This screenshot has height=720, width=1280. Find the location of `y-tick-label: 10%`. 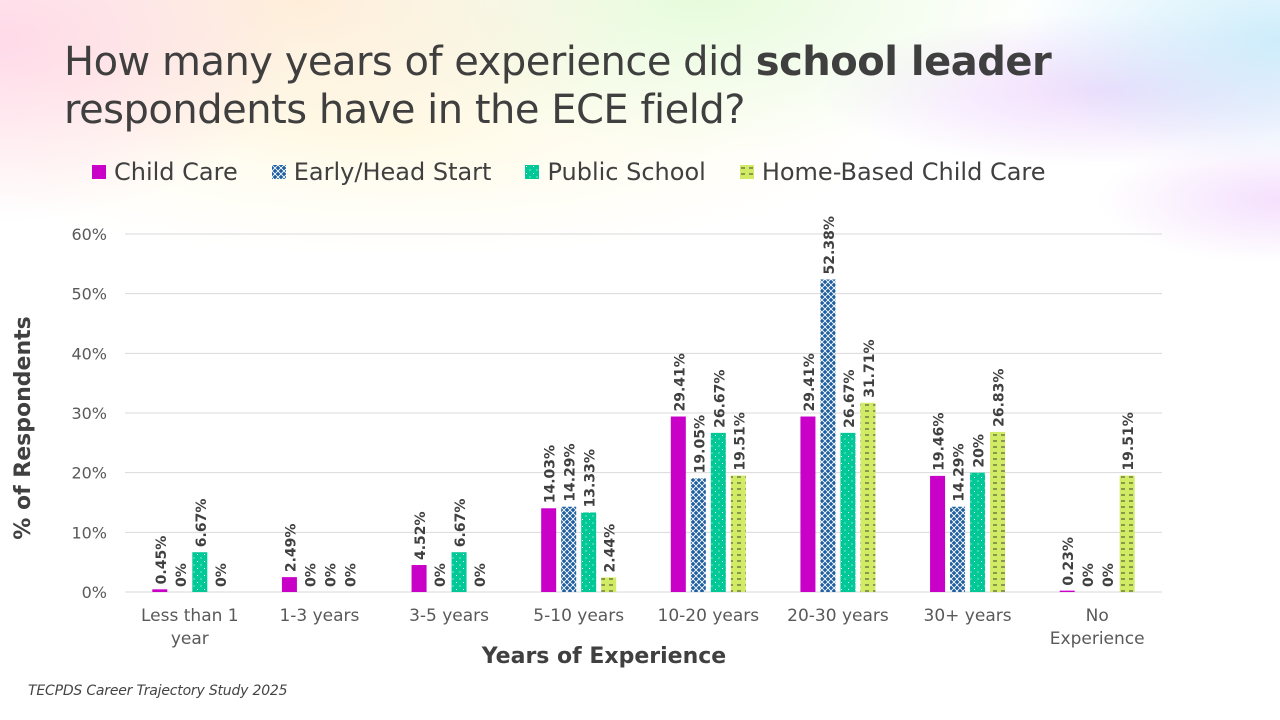

y-tick-label: 10% is located at coordinates (89, 532).